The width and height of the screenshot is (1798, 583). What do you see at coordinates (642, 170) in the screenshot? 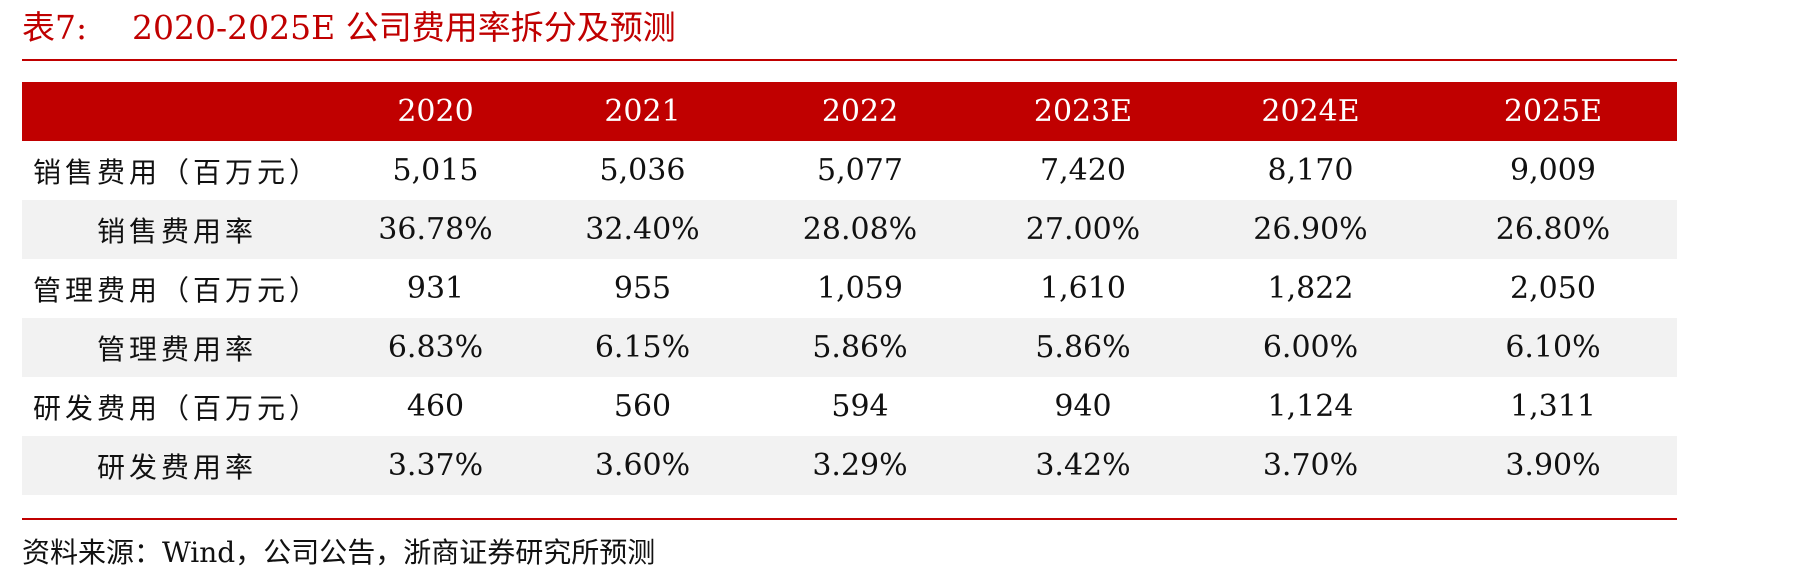
I see `table-cell: 5,036` at bounding box center [642, 170].